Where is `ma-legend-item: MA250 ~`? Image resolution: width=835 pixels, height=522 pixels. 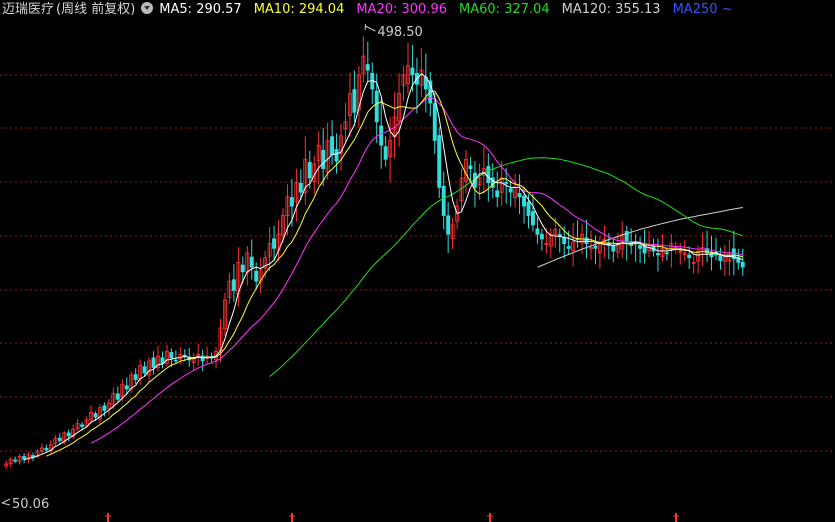 ma-legend-item: MA250 ~ is located at coordinates (702, 9).